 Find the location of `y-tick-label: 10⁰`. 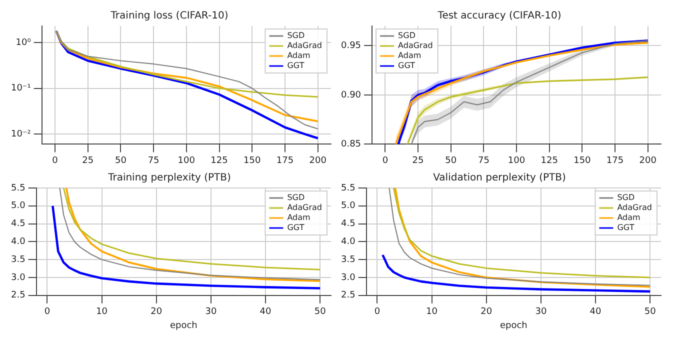

y-tick-label: 10⁰ is located at coordinates (24, 43).